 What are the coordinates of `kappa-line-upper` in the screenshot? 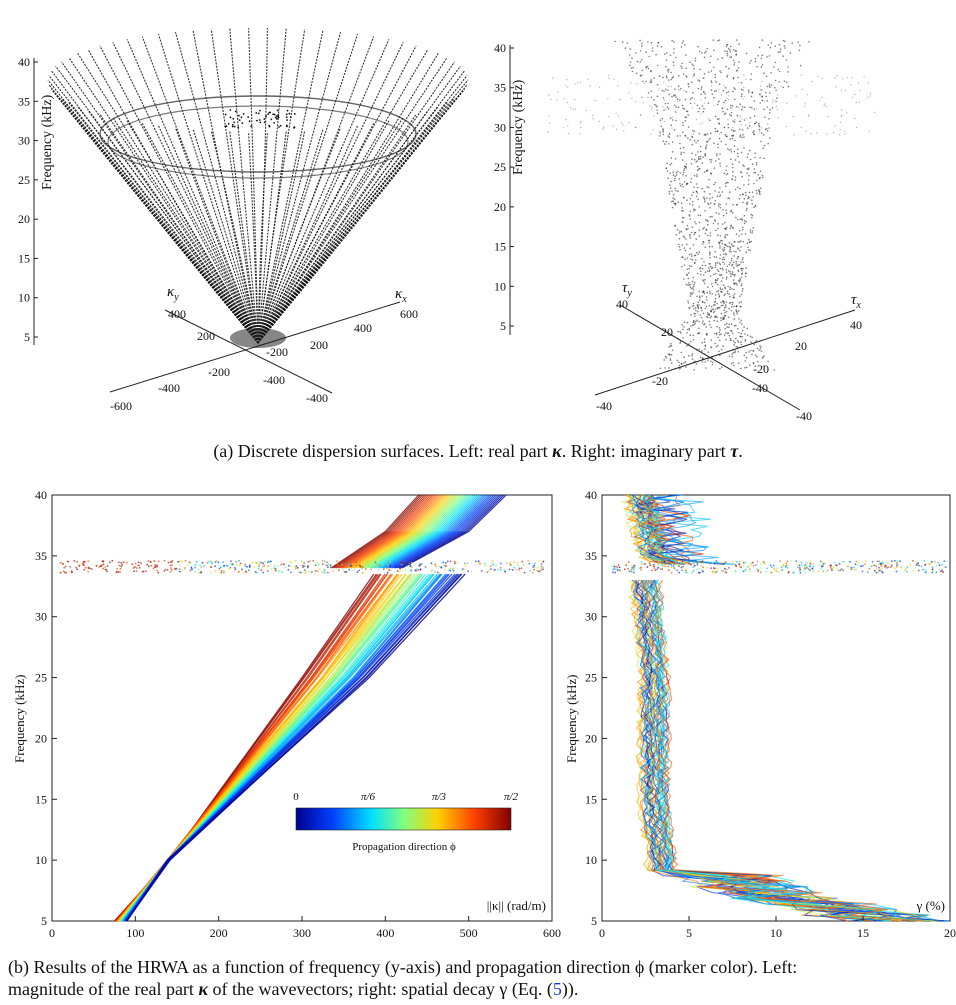 It's located at (447, 531).